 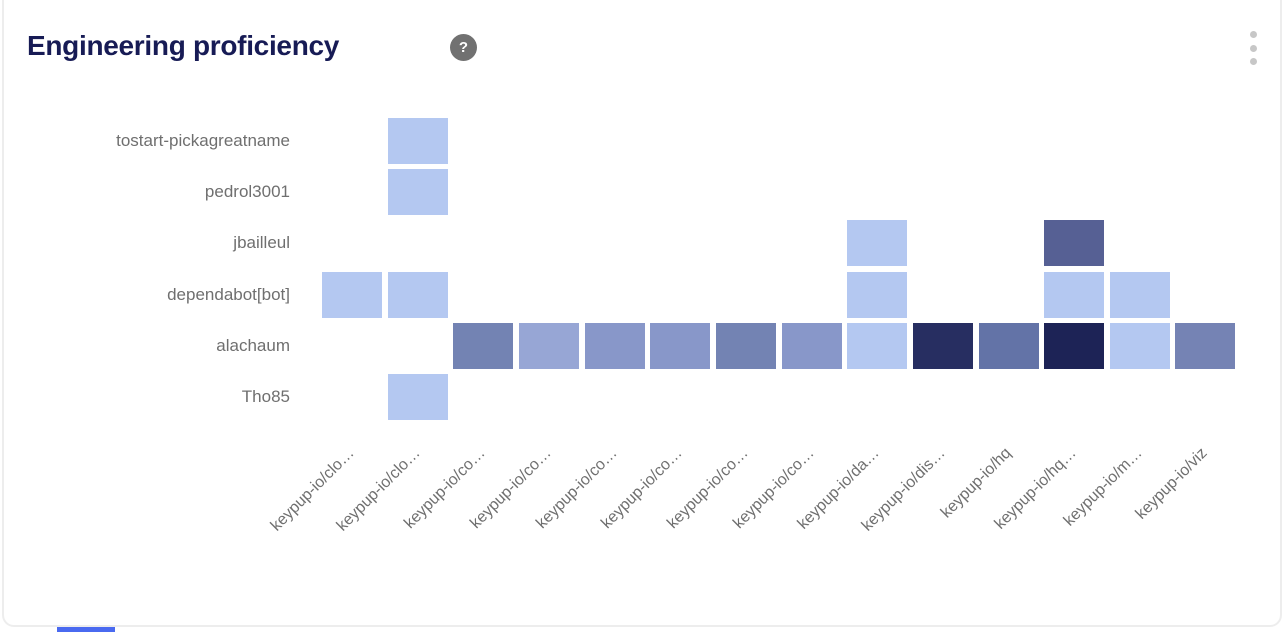 I want to click on widget-title: Engineering proficiency, so click(x=183, y=45).